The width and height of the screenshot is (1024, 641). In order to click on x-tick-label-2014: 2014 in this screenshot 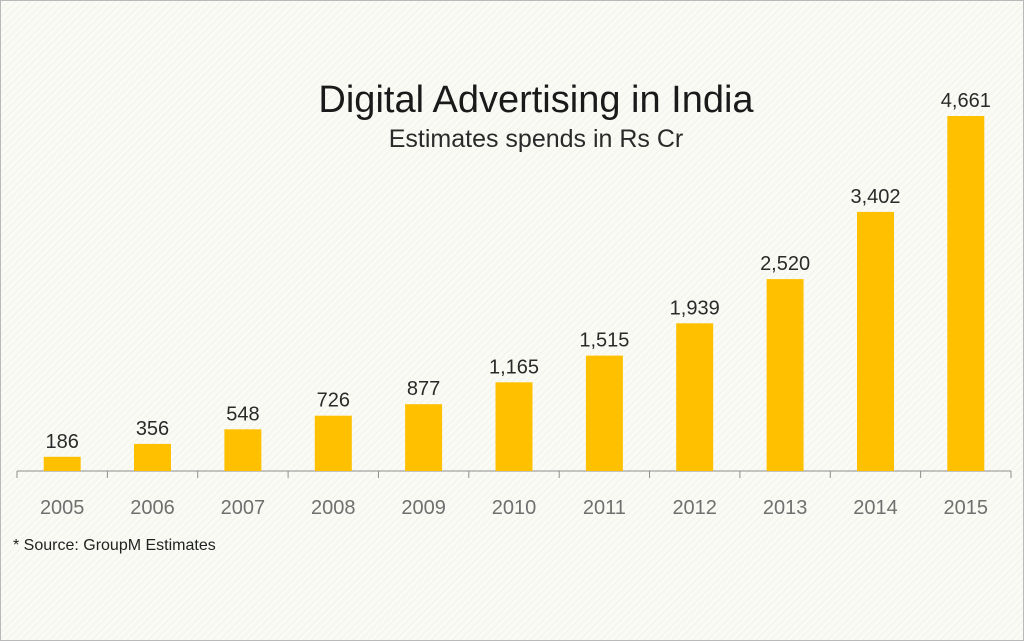, I will do `click(875, 508)`.